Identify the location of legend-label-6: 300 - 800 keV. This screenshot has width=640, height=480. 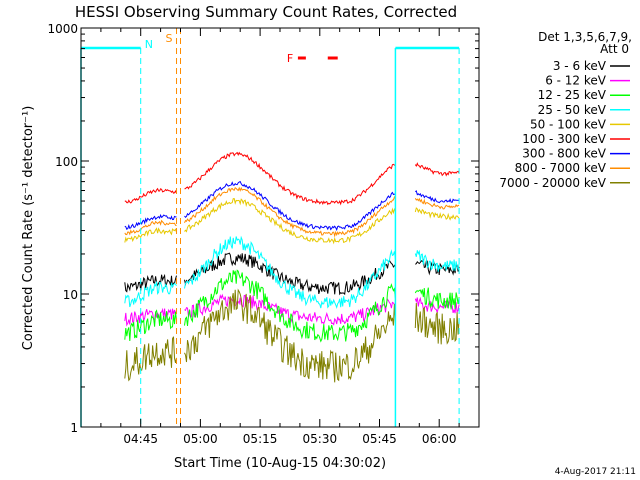
(564, 154).